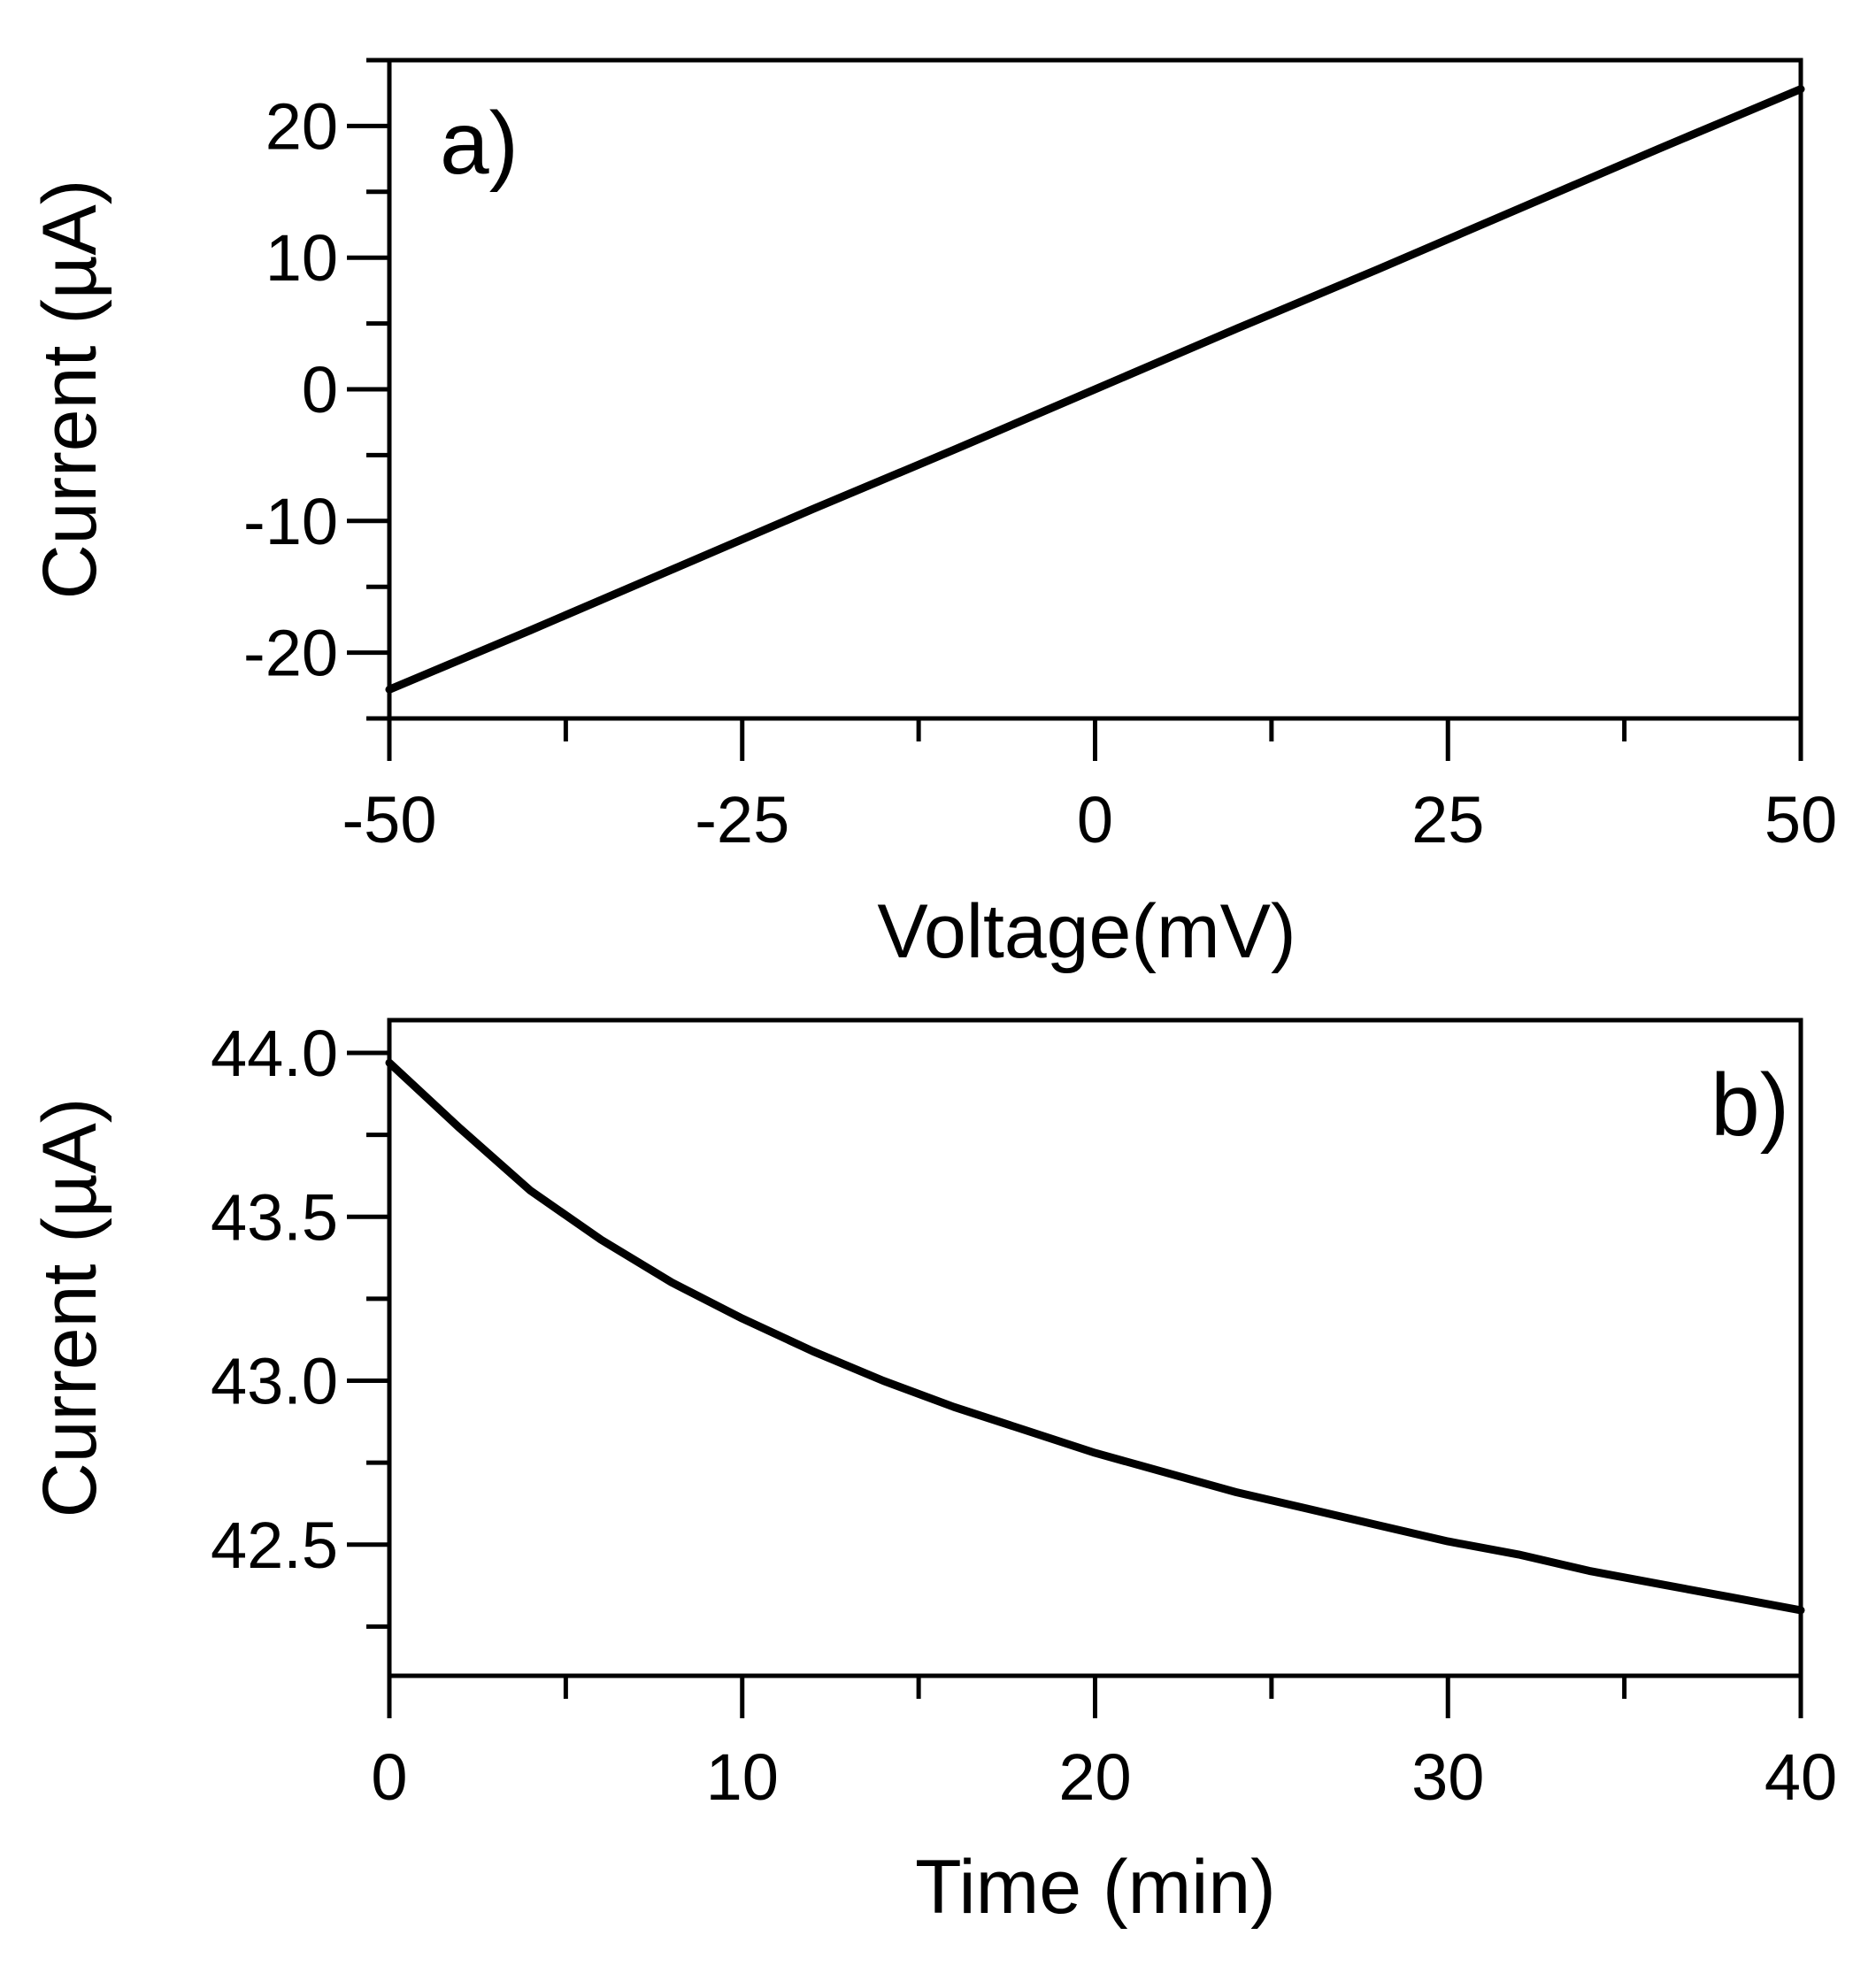 This screenshot has width=1876, height=1966. I want to click on panel-a-x-tick-label: -25, so click(742, 820).